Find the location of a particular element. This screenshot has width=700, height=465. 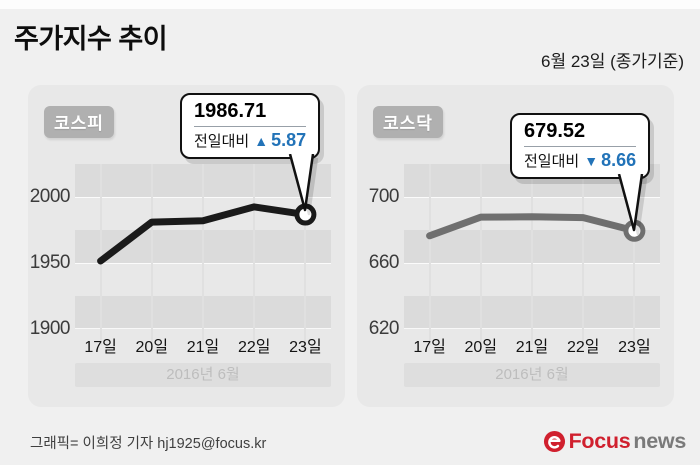

up-triangle-icon: ▲ is located at coordinates (261, 141).